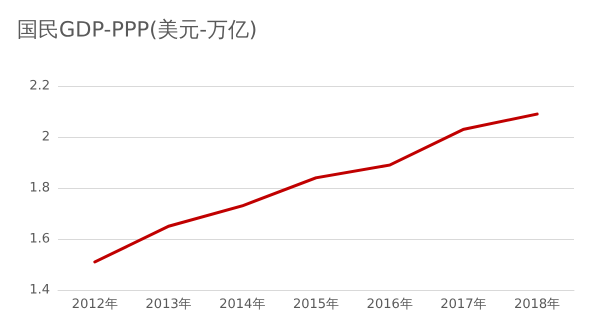 The height and width of the screenshot is (332, 600). Describe the element at coordinates (242, 304) in the screenshot. I see `x-tick-label: 2014年` at that location.